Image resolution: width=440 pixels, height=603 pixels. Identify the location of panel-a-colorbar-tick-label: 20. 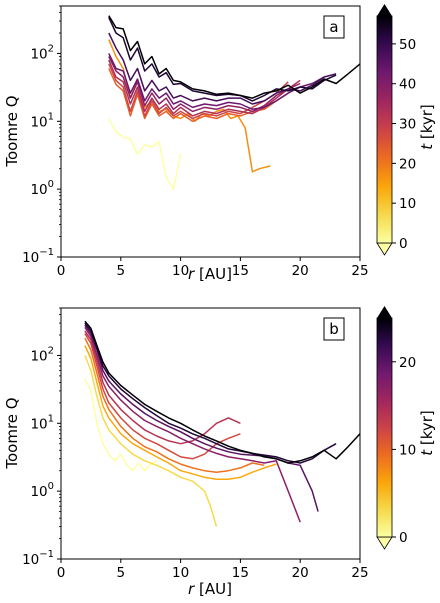
(407, 164).